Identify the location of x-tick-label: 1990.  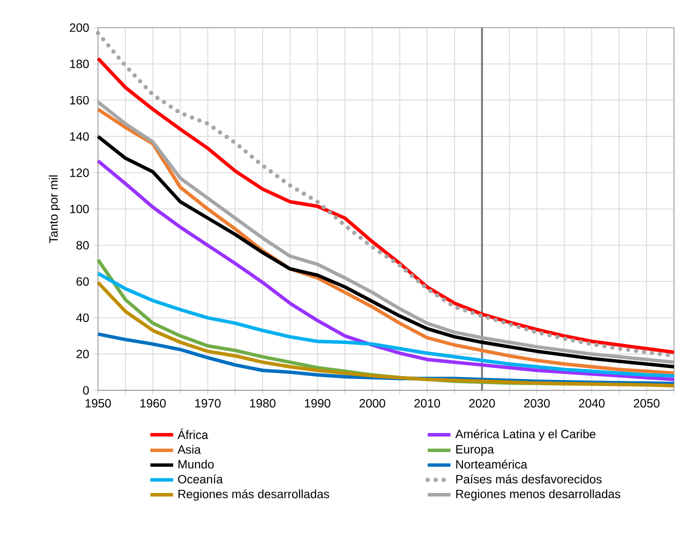
(317, 403).